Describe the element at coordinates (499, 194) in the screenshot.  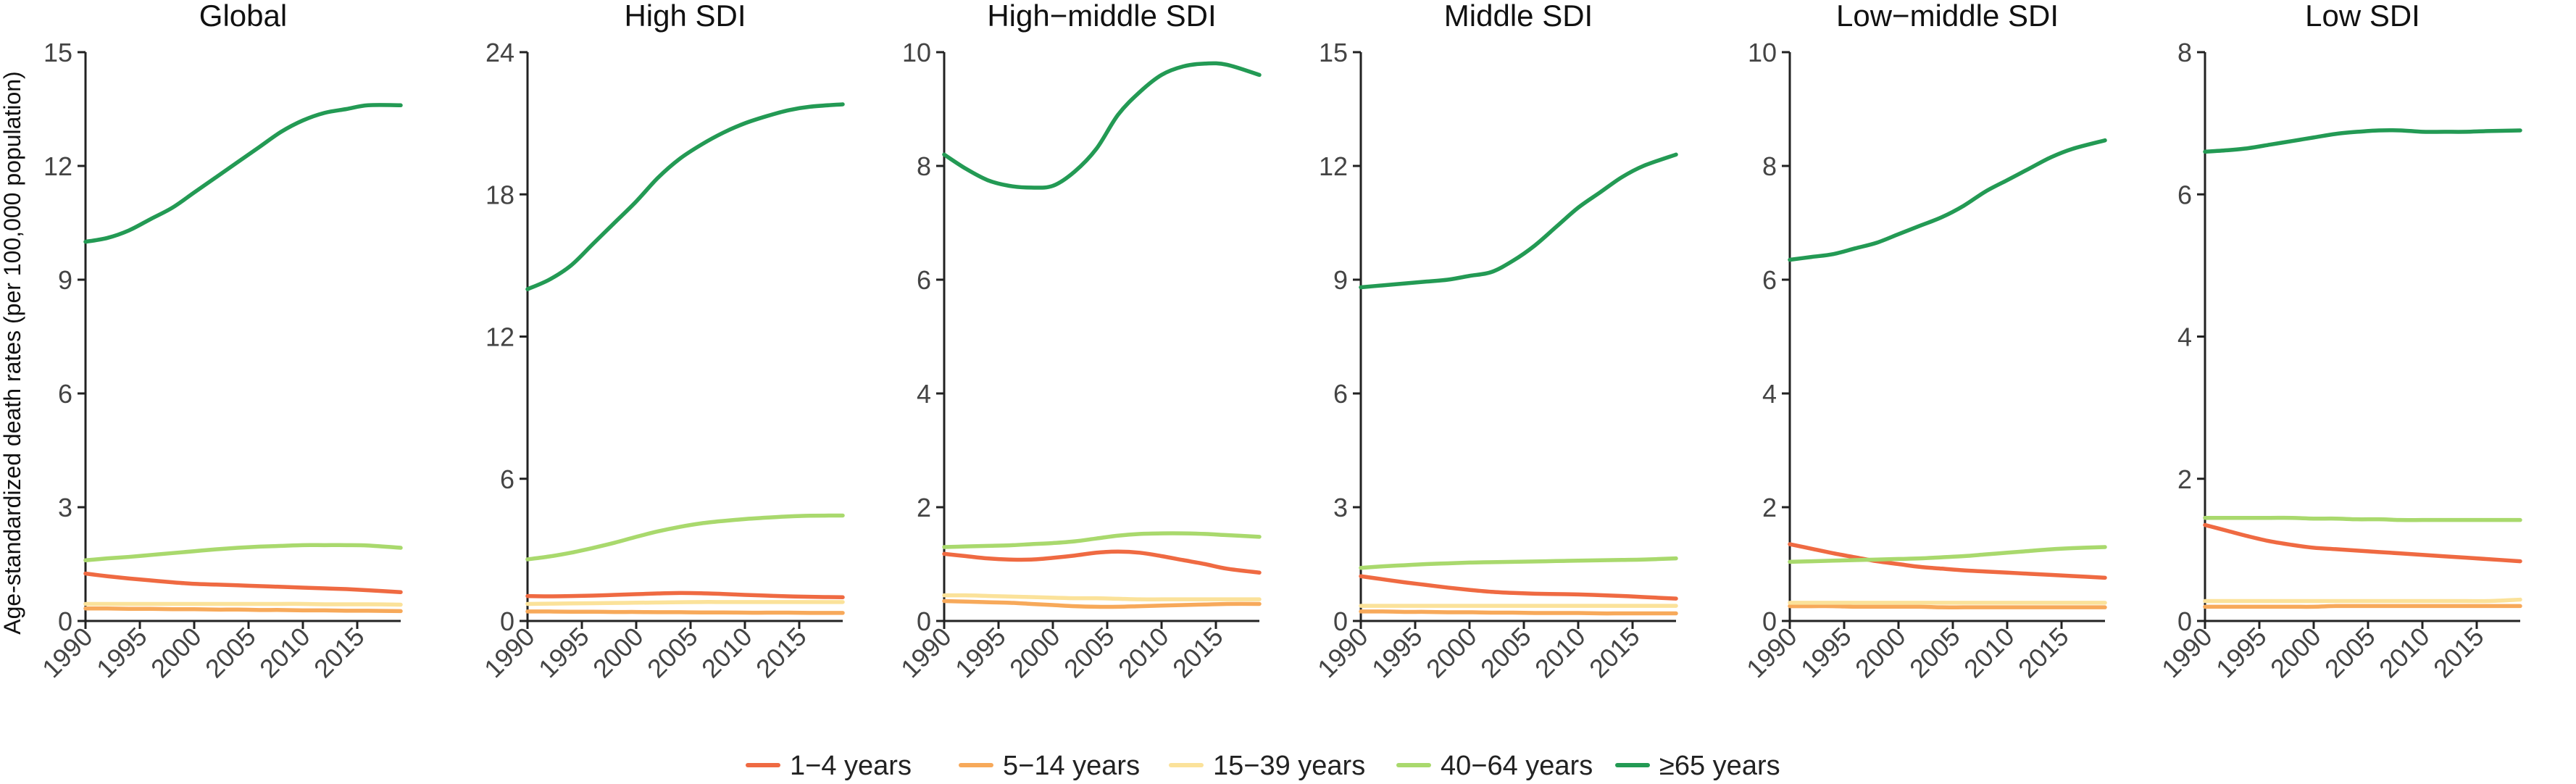
I see `y-tick-label: 18` at that location.